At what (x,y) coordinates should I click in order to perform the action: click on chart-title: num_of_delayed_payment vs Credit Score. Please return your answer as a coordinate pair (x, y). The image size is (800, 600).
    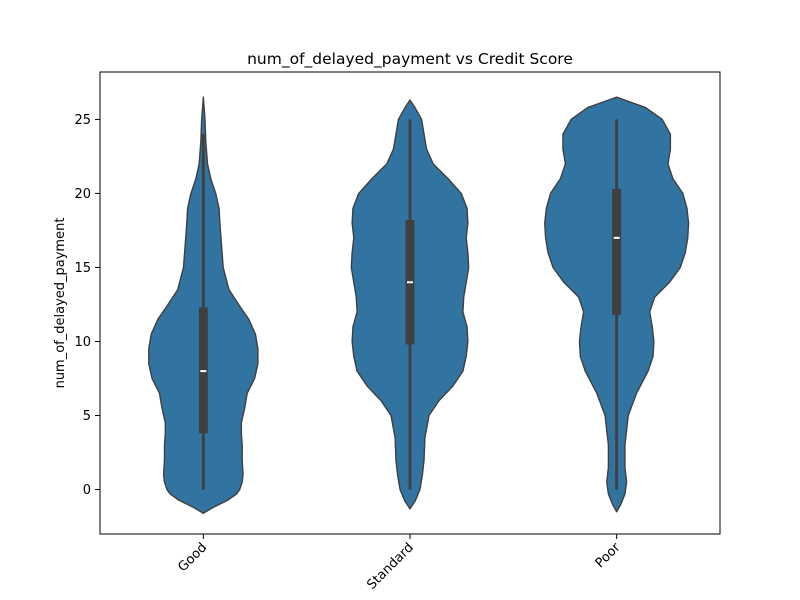
    Looking at the image, I should click on (410, 59).